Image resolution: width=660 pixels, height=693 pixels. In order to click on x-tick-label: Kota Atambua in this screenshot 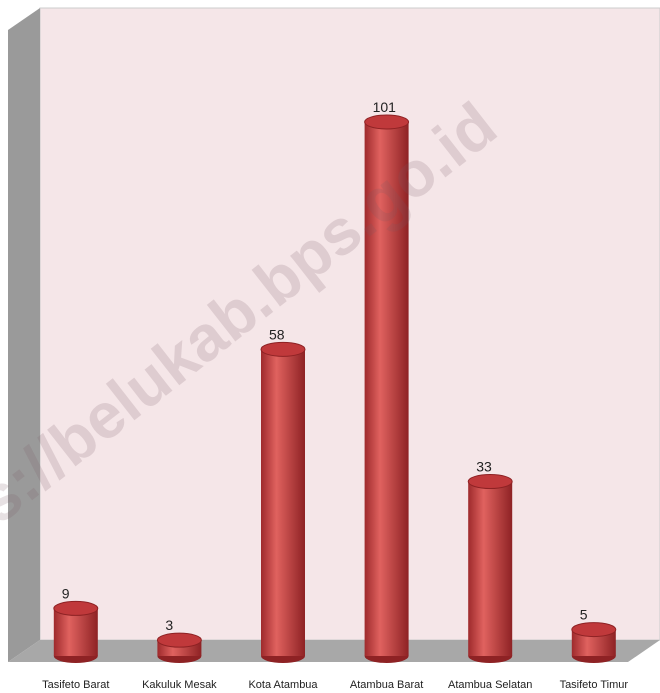, I will do `click(283, 685)`.